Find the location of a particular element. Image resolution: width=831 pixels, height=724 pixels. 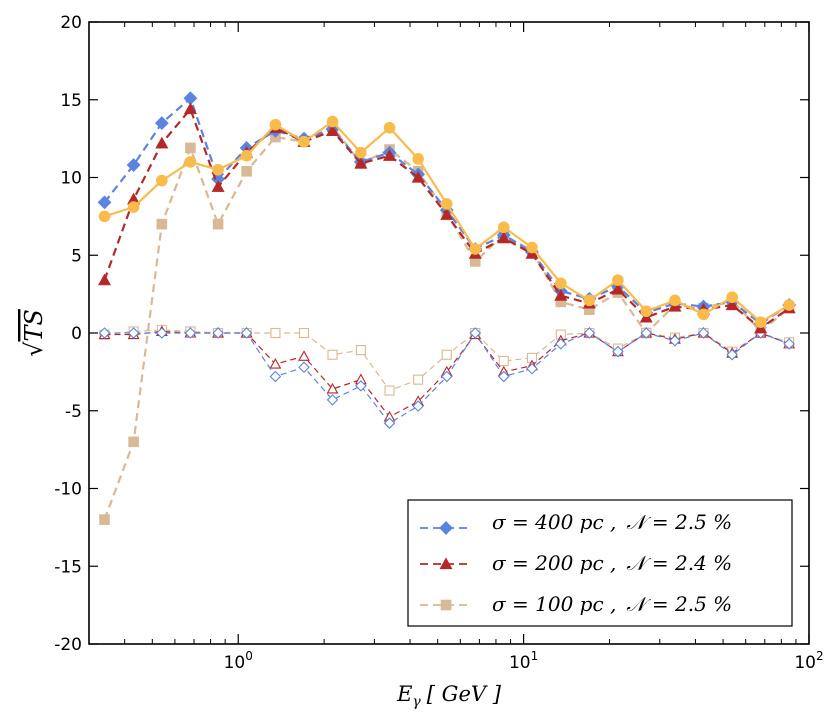

legend-label-100pc-n: 𝒩 = 2.5 % is located at coordinates (679, 604).